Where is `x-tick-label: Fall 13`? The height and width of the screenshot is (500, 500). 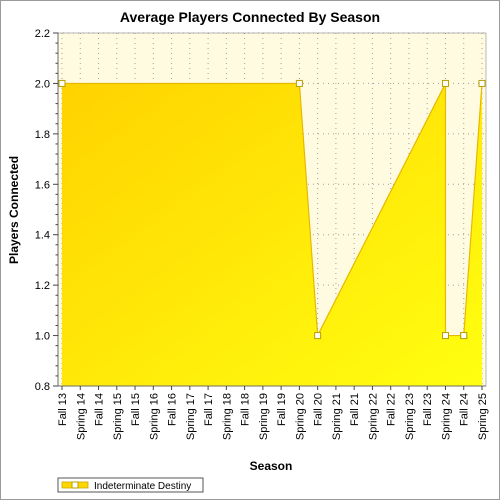
x-tick-label: Fall 13 is located at coordinates (63, 409).